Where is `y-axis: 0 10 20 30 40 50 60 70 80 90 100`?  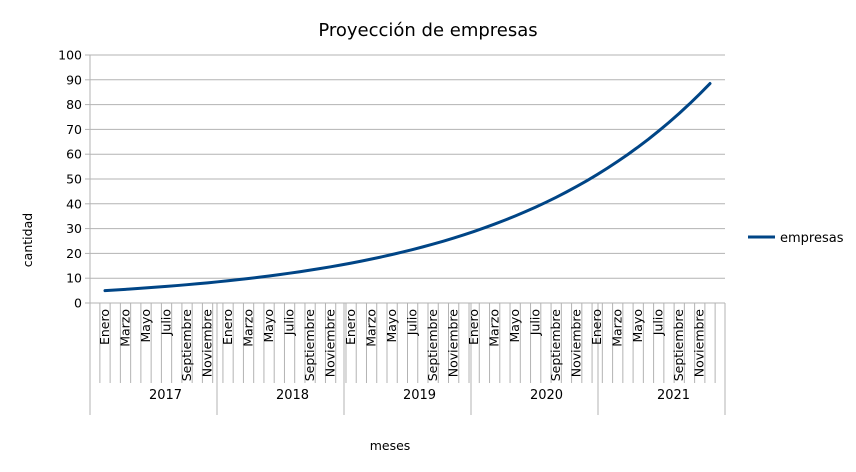 y-axis: 0 10 20 30 40 50 60 70 80 90 100 is located at coordinates (74, 179).